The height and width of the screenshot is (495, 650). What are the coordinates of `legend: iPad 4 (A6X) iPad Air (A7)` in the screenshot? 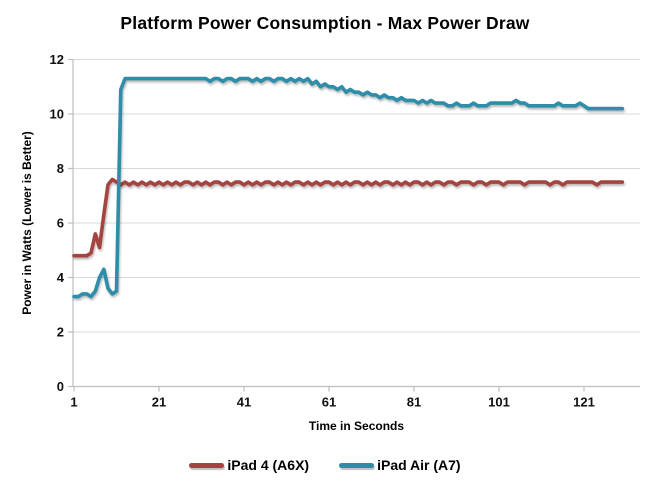 It's located at (325, 465).